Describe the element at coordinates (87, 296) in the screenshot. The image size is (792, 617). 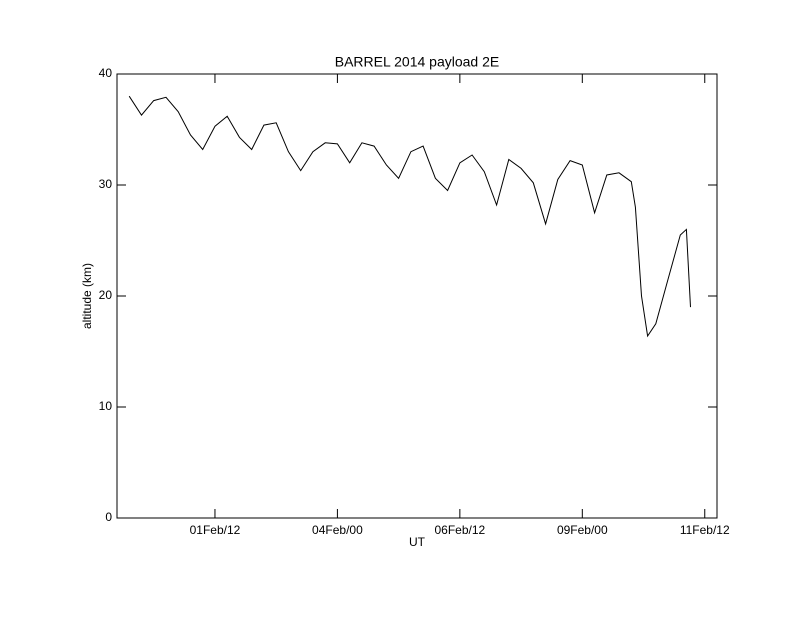
I see `y-axis-label: altitude (km)` at that location.